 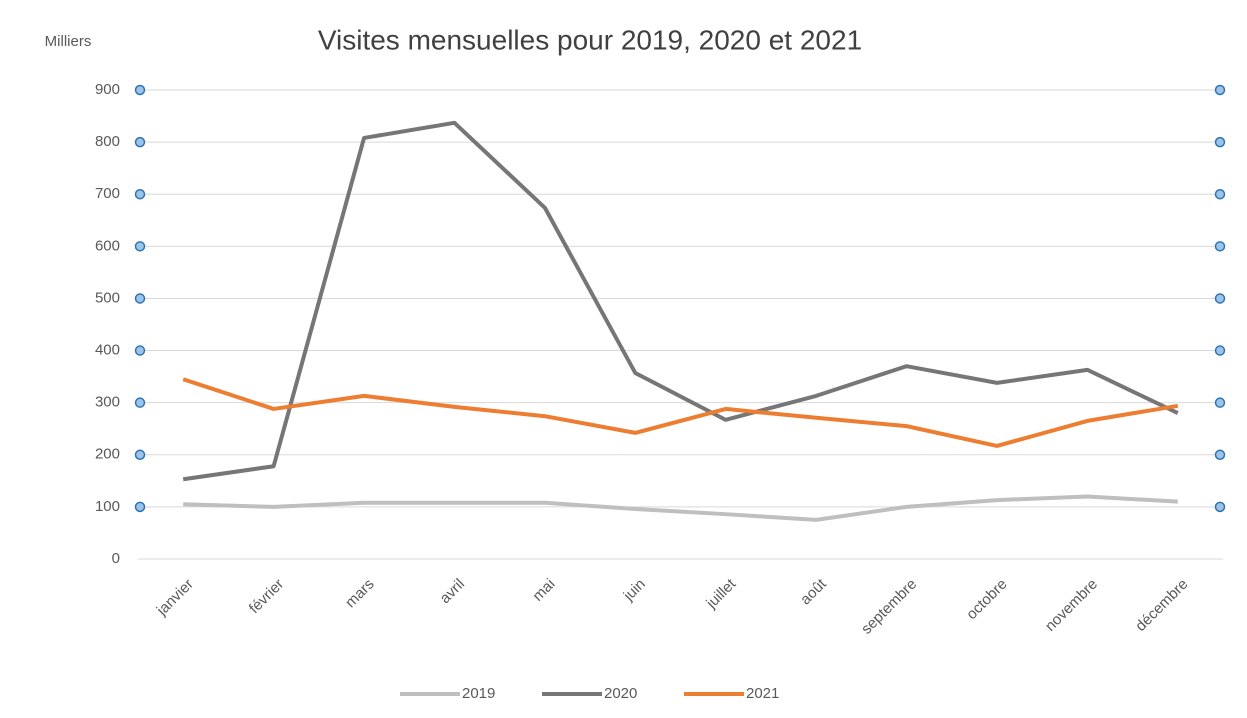 What do you see at coordinates (68, 41) in the screenshot?
I see `y-unit: Milliers` at bounding box center [68, 41].